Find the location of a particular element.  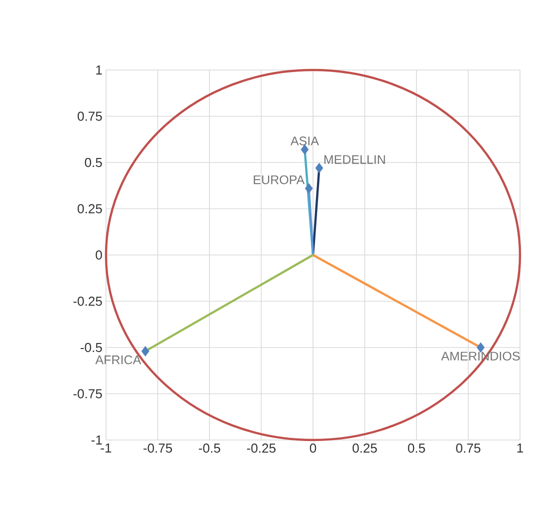

y-tick-label: -0.75 is located at coordinates (87, 393).